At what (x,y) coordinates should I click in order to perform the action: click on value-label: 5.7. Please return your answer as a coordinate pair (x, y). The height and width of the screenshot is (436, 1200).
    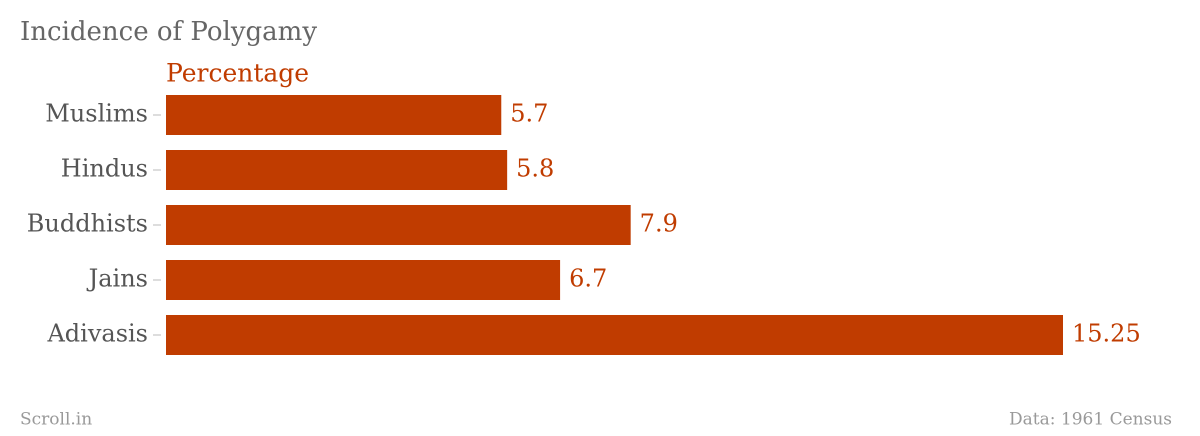
    Looking at the image, I should click on (529, 114).